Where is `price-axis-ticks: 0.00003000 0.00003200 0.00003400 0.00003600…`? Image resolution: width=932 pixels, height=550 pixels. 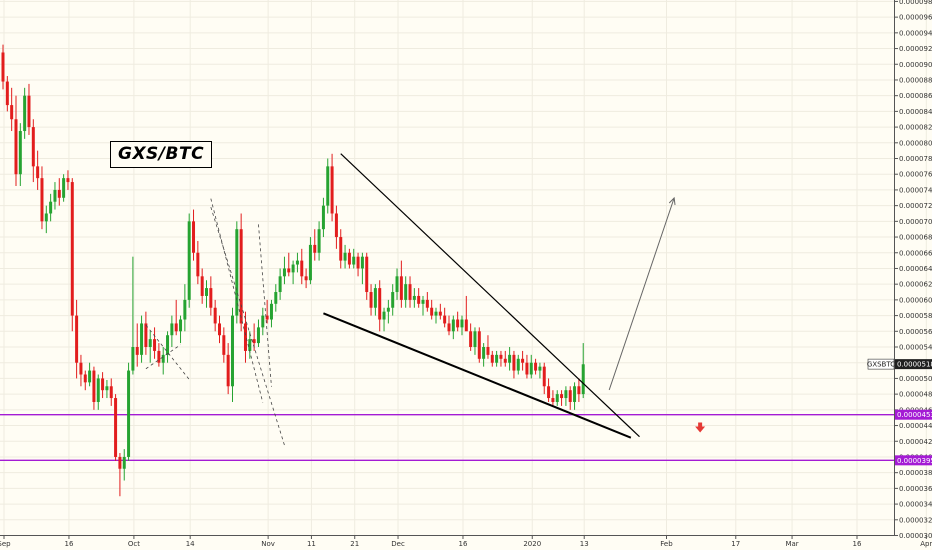 price-axis-ticks: 0.00003000 0.00003200 0.00003400 0.00003600… is located at coordinates (913, 270).